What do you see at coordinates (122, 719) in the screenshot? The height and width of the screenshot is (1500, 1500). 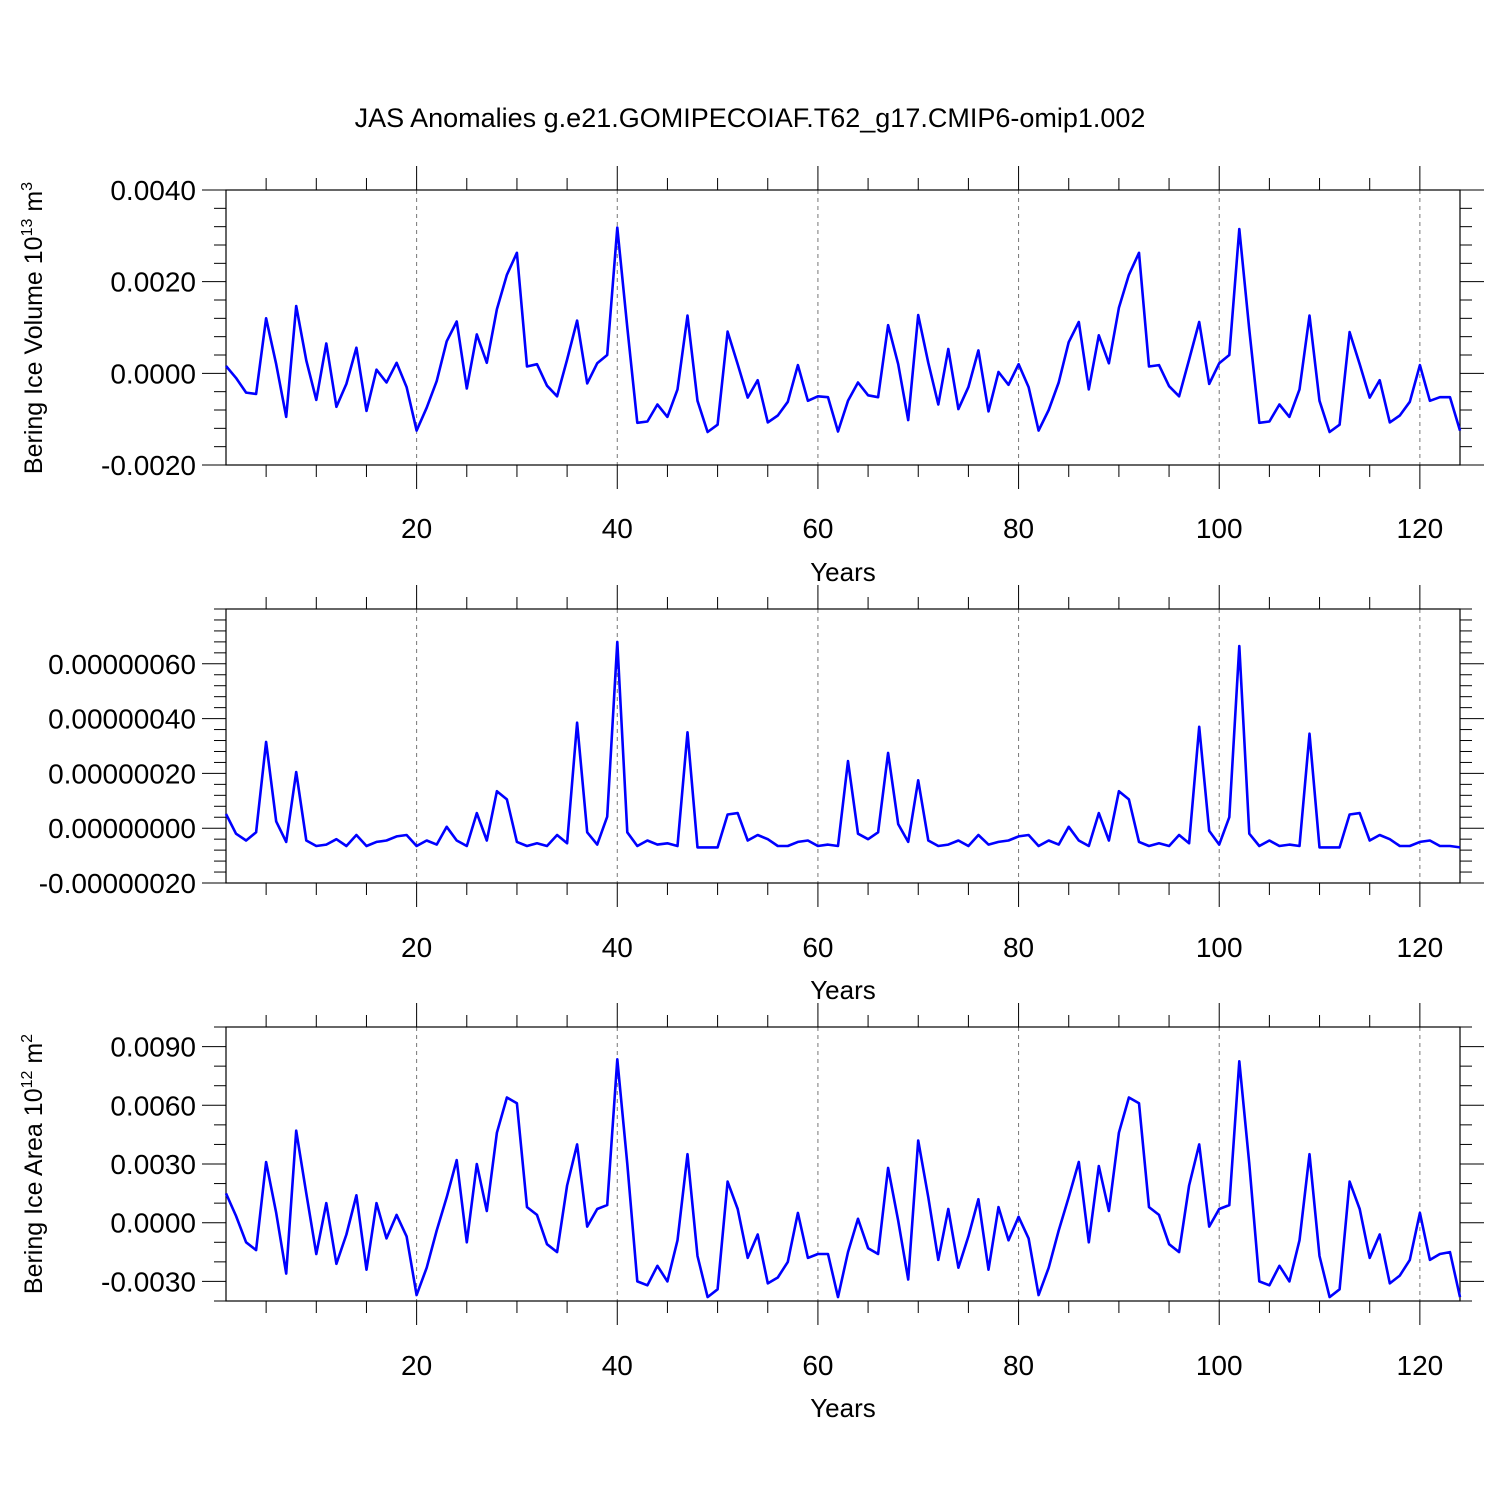 I see `y-tick-label: 0.00000040` at bounding box center [122, 719].